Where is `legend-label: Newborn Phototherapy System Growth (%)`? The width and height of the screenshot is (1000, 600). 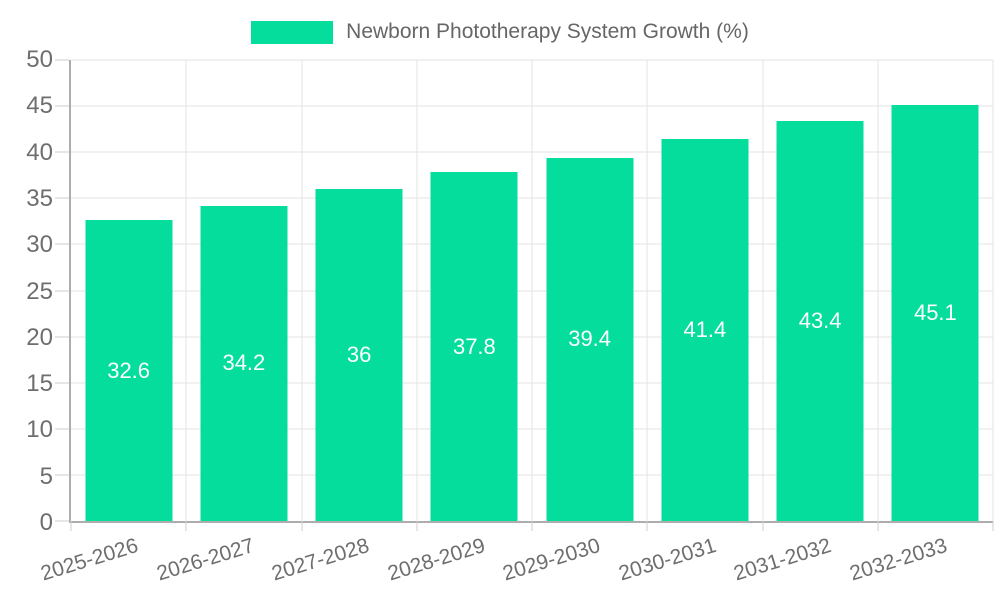
legend-label: Newborn Phototherapy System Growth (%) is located at coordinates (547, 31).